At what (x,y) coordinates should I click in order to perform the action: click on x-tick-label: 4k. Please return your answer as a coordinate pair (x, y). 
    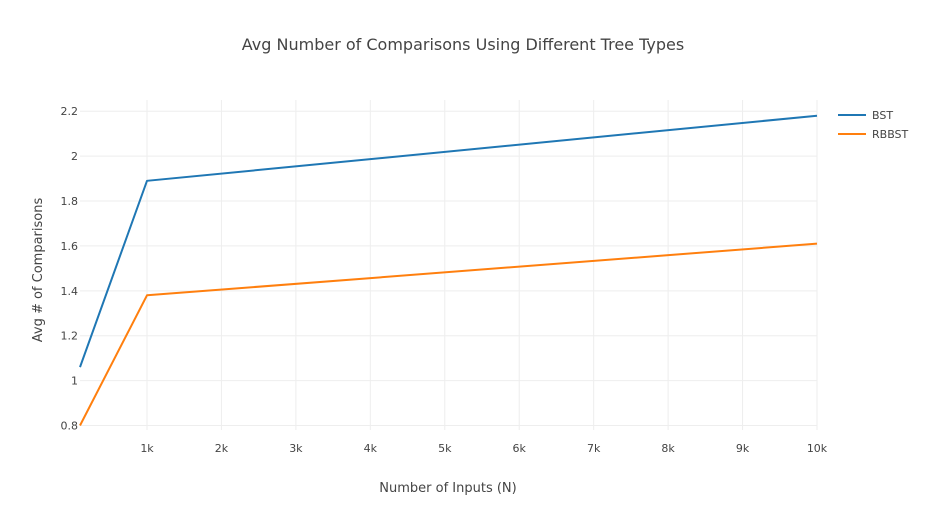
    Looking at the image, I should click on (371, 448).